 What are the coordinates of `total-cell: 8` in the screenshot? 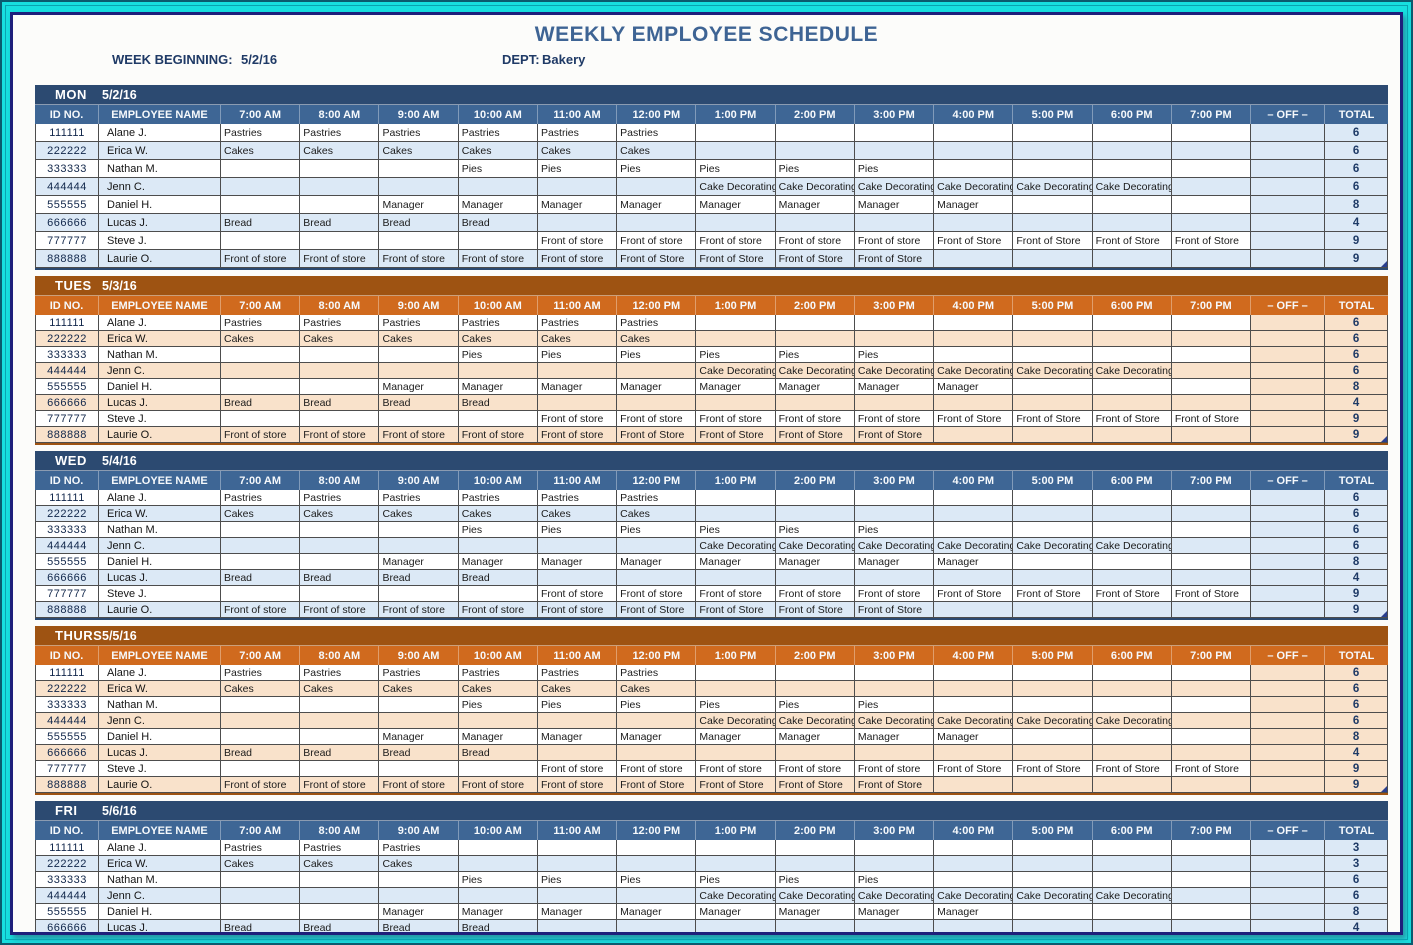 It's located at (1357, 205).